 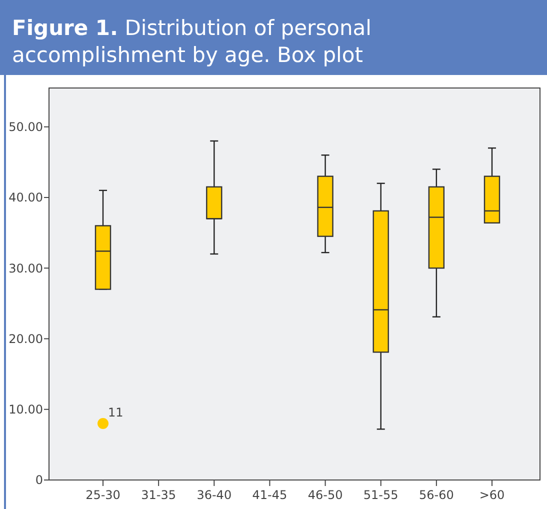 I want to click on x-tick-label: 31-35, so click(x=158, y=495).